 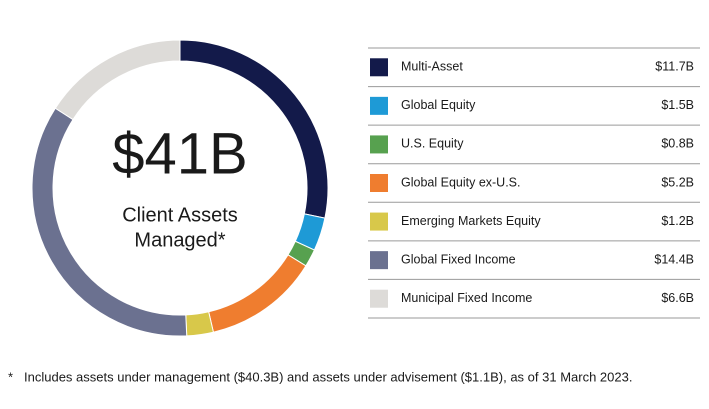 I want to click on value-label: $0.8B, so click(x=677, y=144).